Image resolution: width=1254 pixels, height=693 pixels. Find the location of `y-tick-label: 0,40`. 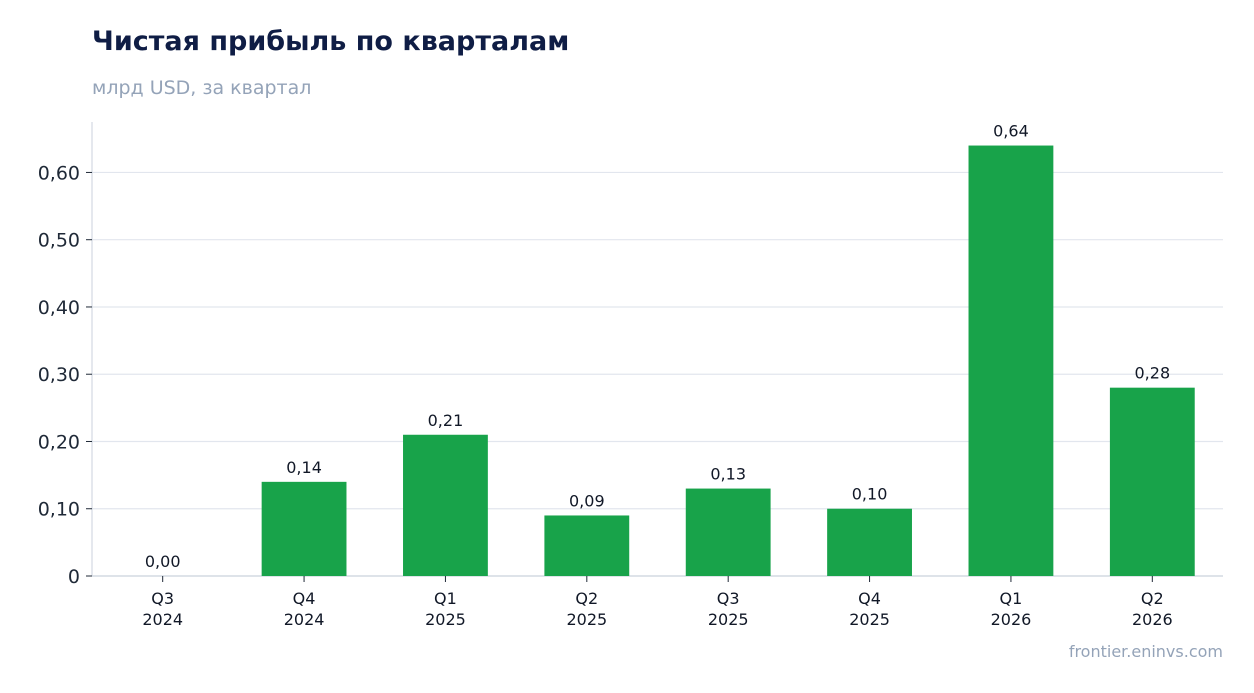

y-tick-label: 0,40 is located at coordinates (59, 308).